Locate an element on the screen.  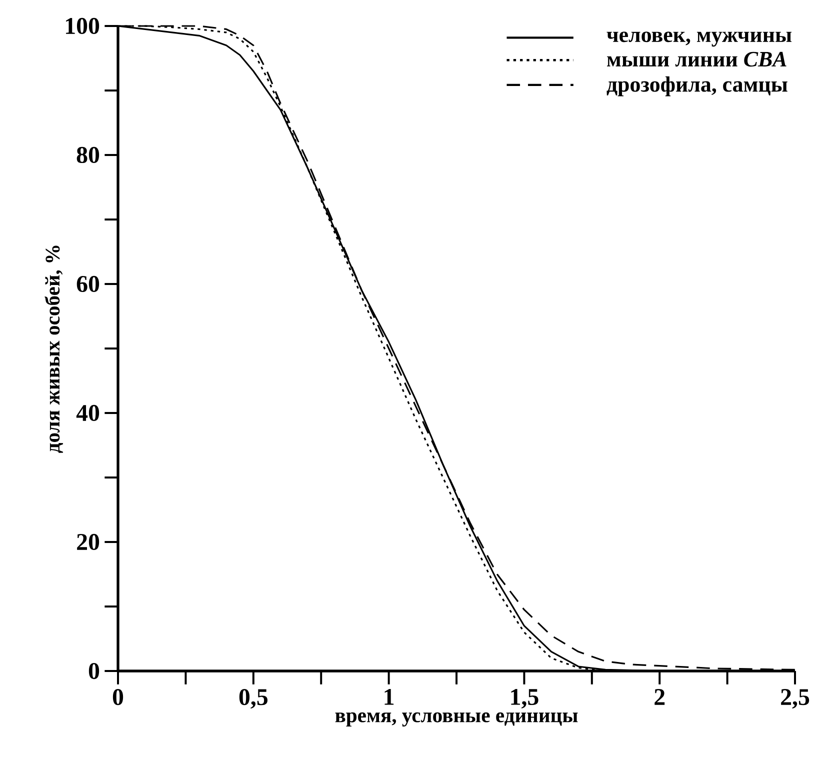
x-tick-label: 0,5 is located at coordinates (253, 699).